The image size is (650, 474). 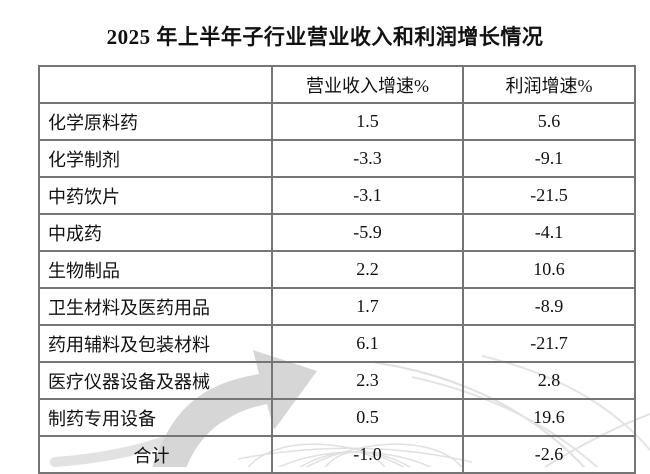 What do you see at coordinates (367, 84) in the screenshot?
I see `col-header-revenue-growth: 营业收入增速%` at bounding box center [367, 84].